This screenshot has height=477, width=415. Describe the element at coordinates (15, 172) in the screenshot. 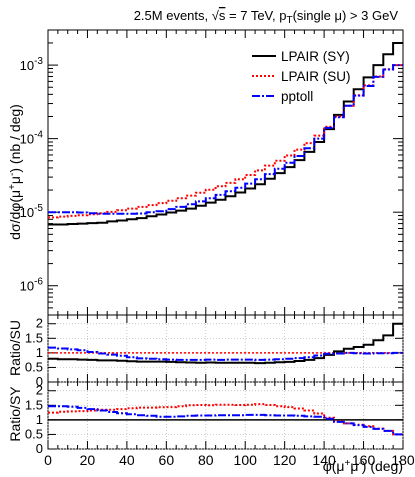

I see `main-y-axis-label: dσ/dφ(μ+μ-) (nb / deg)` at that location.